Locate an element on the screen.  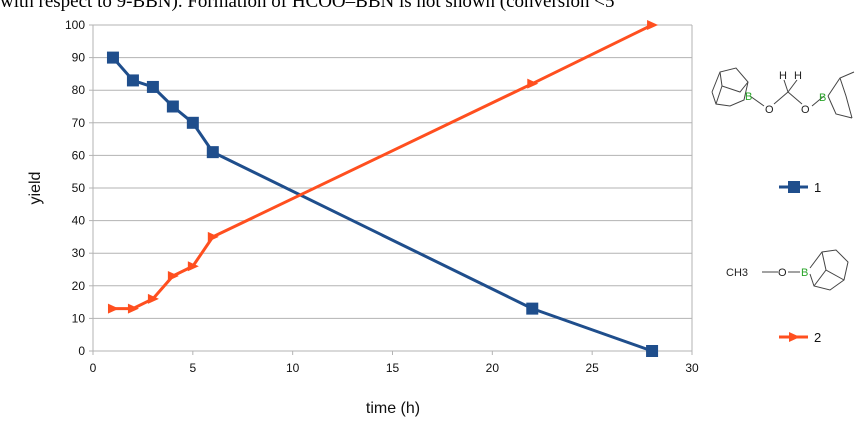
y-tick-label: 70 is located at coordinates (79, 123).